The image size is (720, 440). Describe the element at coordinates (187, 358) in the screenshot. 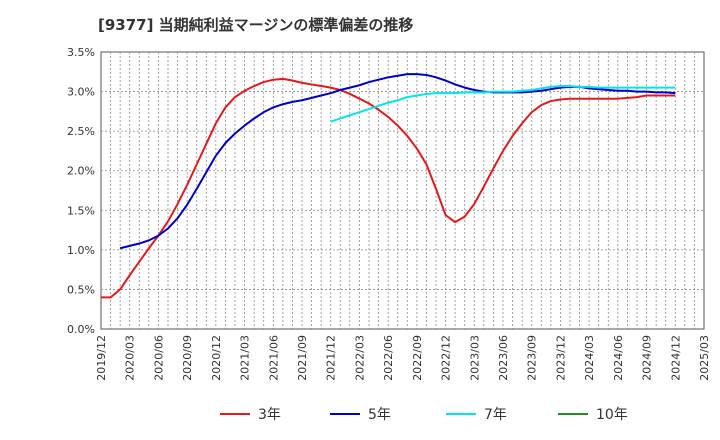

I see `x-tick-label: 2020/09` at that location.